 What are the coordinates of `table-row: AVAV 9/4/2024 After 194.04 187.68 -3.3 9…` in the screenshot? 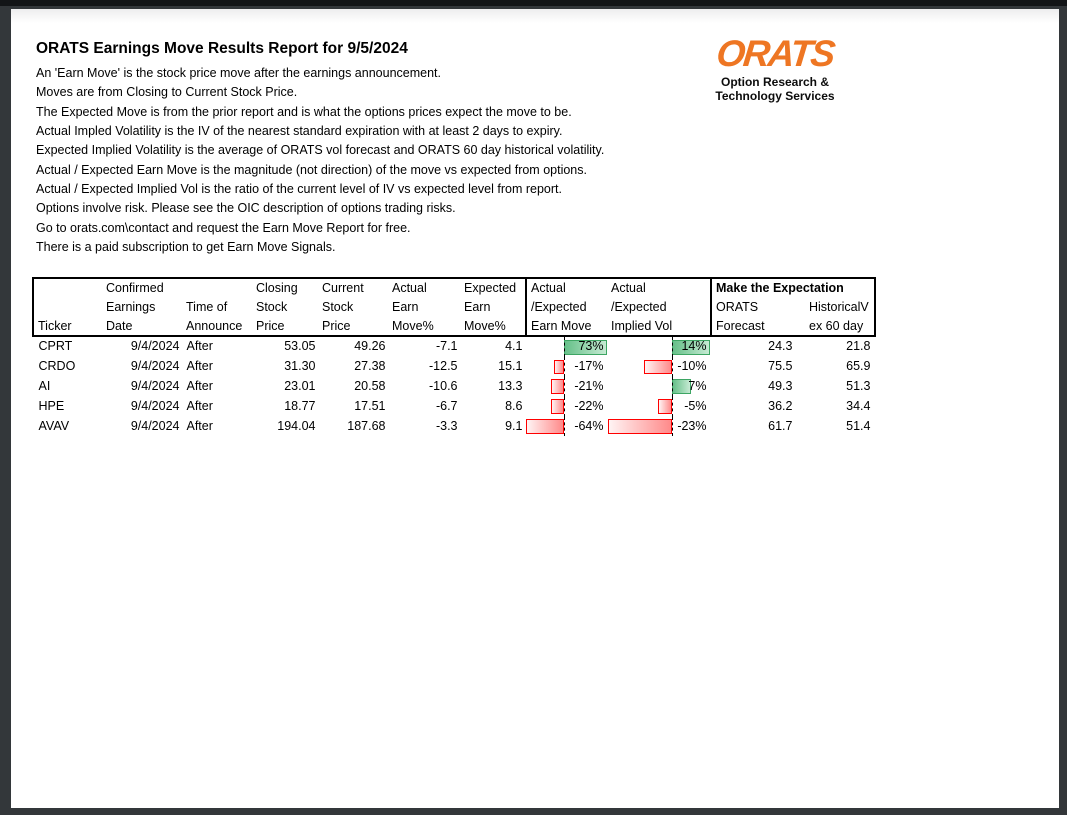 It's located at (454, 426).